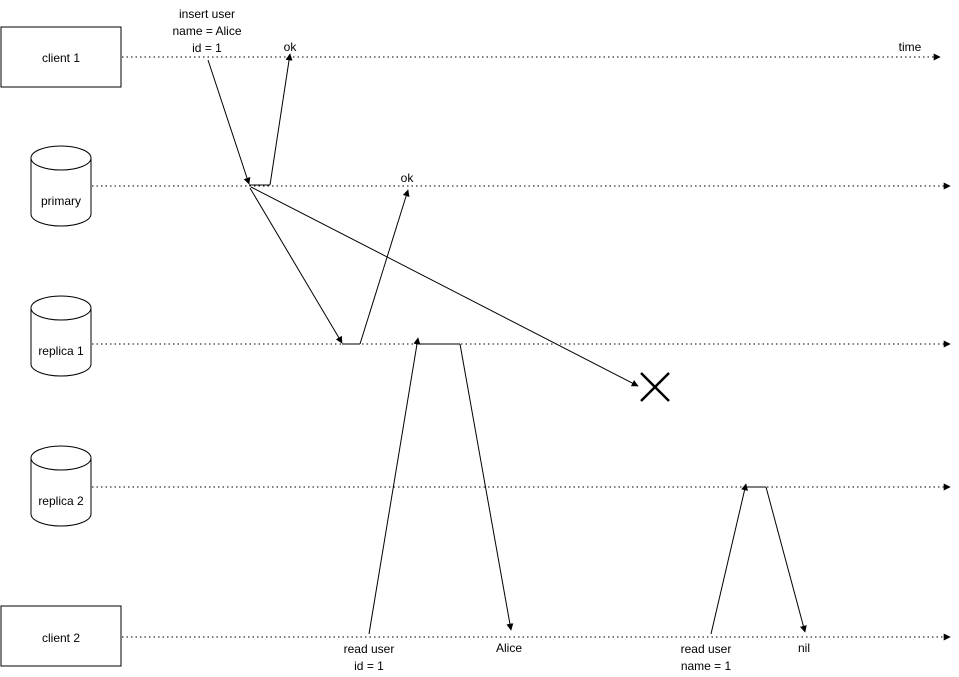 The image size is (959, 677). I want to click on node-replica2-label: replica 2, so click(61, 501).